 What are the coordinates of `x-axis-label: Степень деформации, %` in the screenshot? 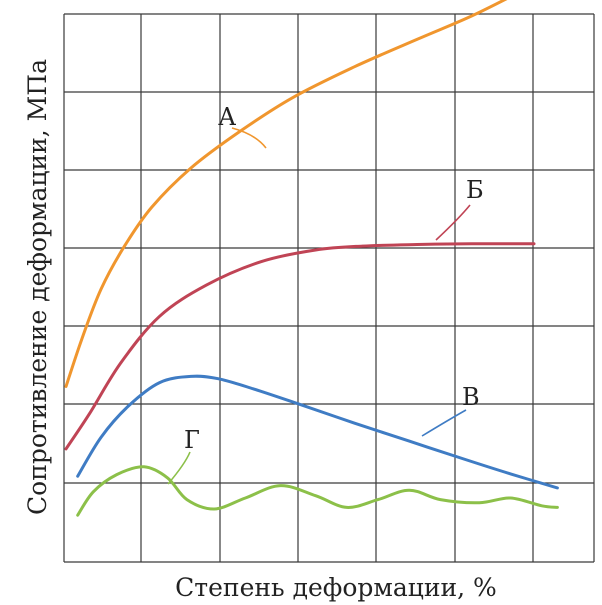 It's located at (336, 587).